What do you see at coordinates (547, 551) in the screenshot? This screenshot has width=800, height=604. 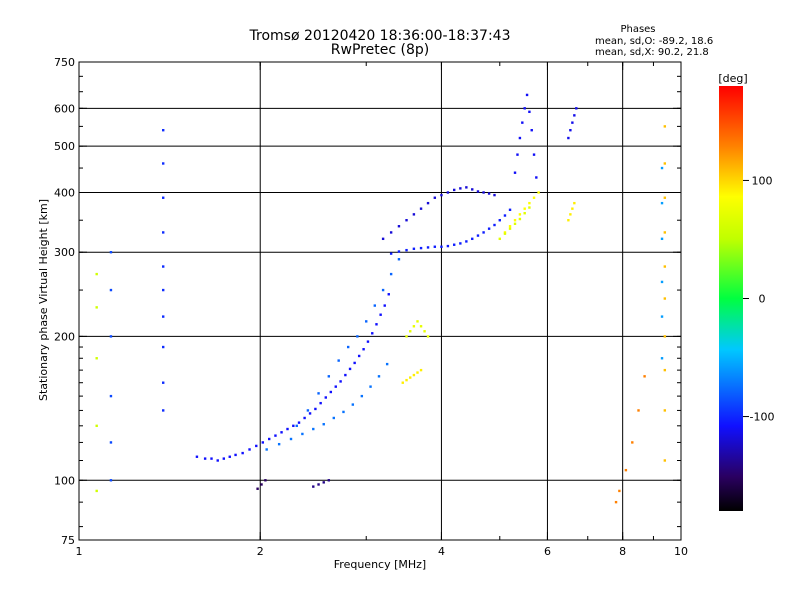 I see `x-tick-label: 6` at bounding box center [547, 551].